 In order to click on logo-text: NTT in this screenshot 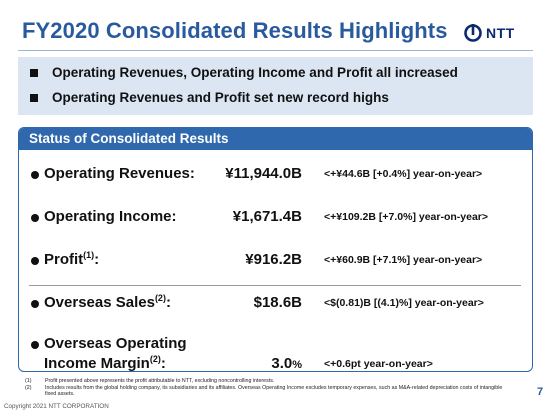, I will do `click(500, 33)`.